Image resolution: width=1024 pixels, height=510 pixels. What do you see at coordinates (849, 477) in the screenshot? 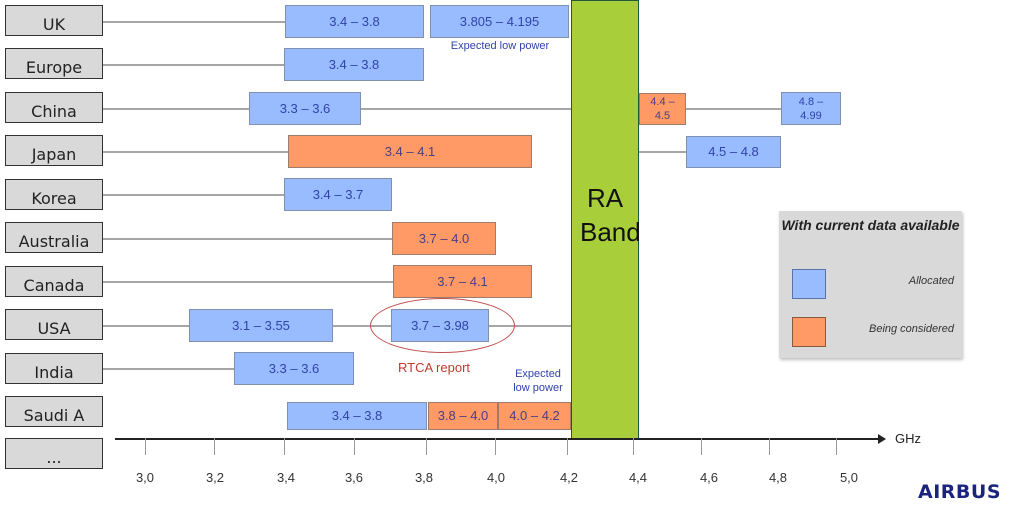
I see `tick-label: 5,0` at bounding box center [849, 477].